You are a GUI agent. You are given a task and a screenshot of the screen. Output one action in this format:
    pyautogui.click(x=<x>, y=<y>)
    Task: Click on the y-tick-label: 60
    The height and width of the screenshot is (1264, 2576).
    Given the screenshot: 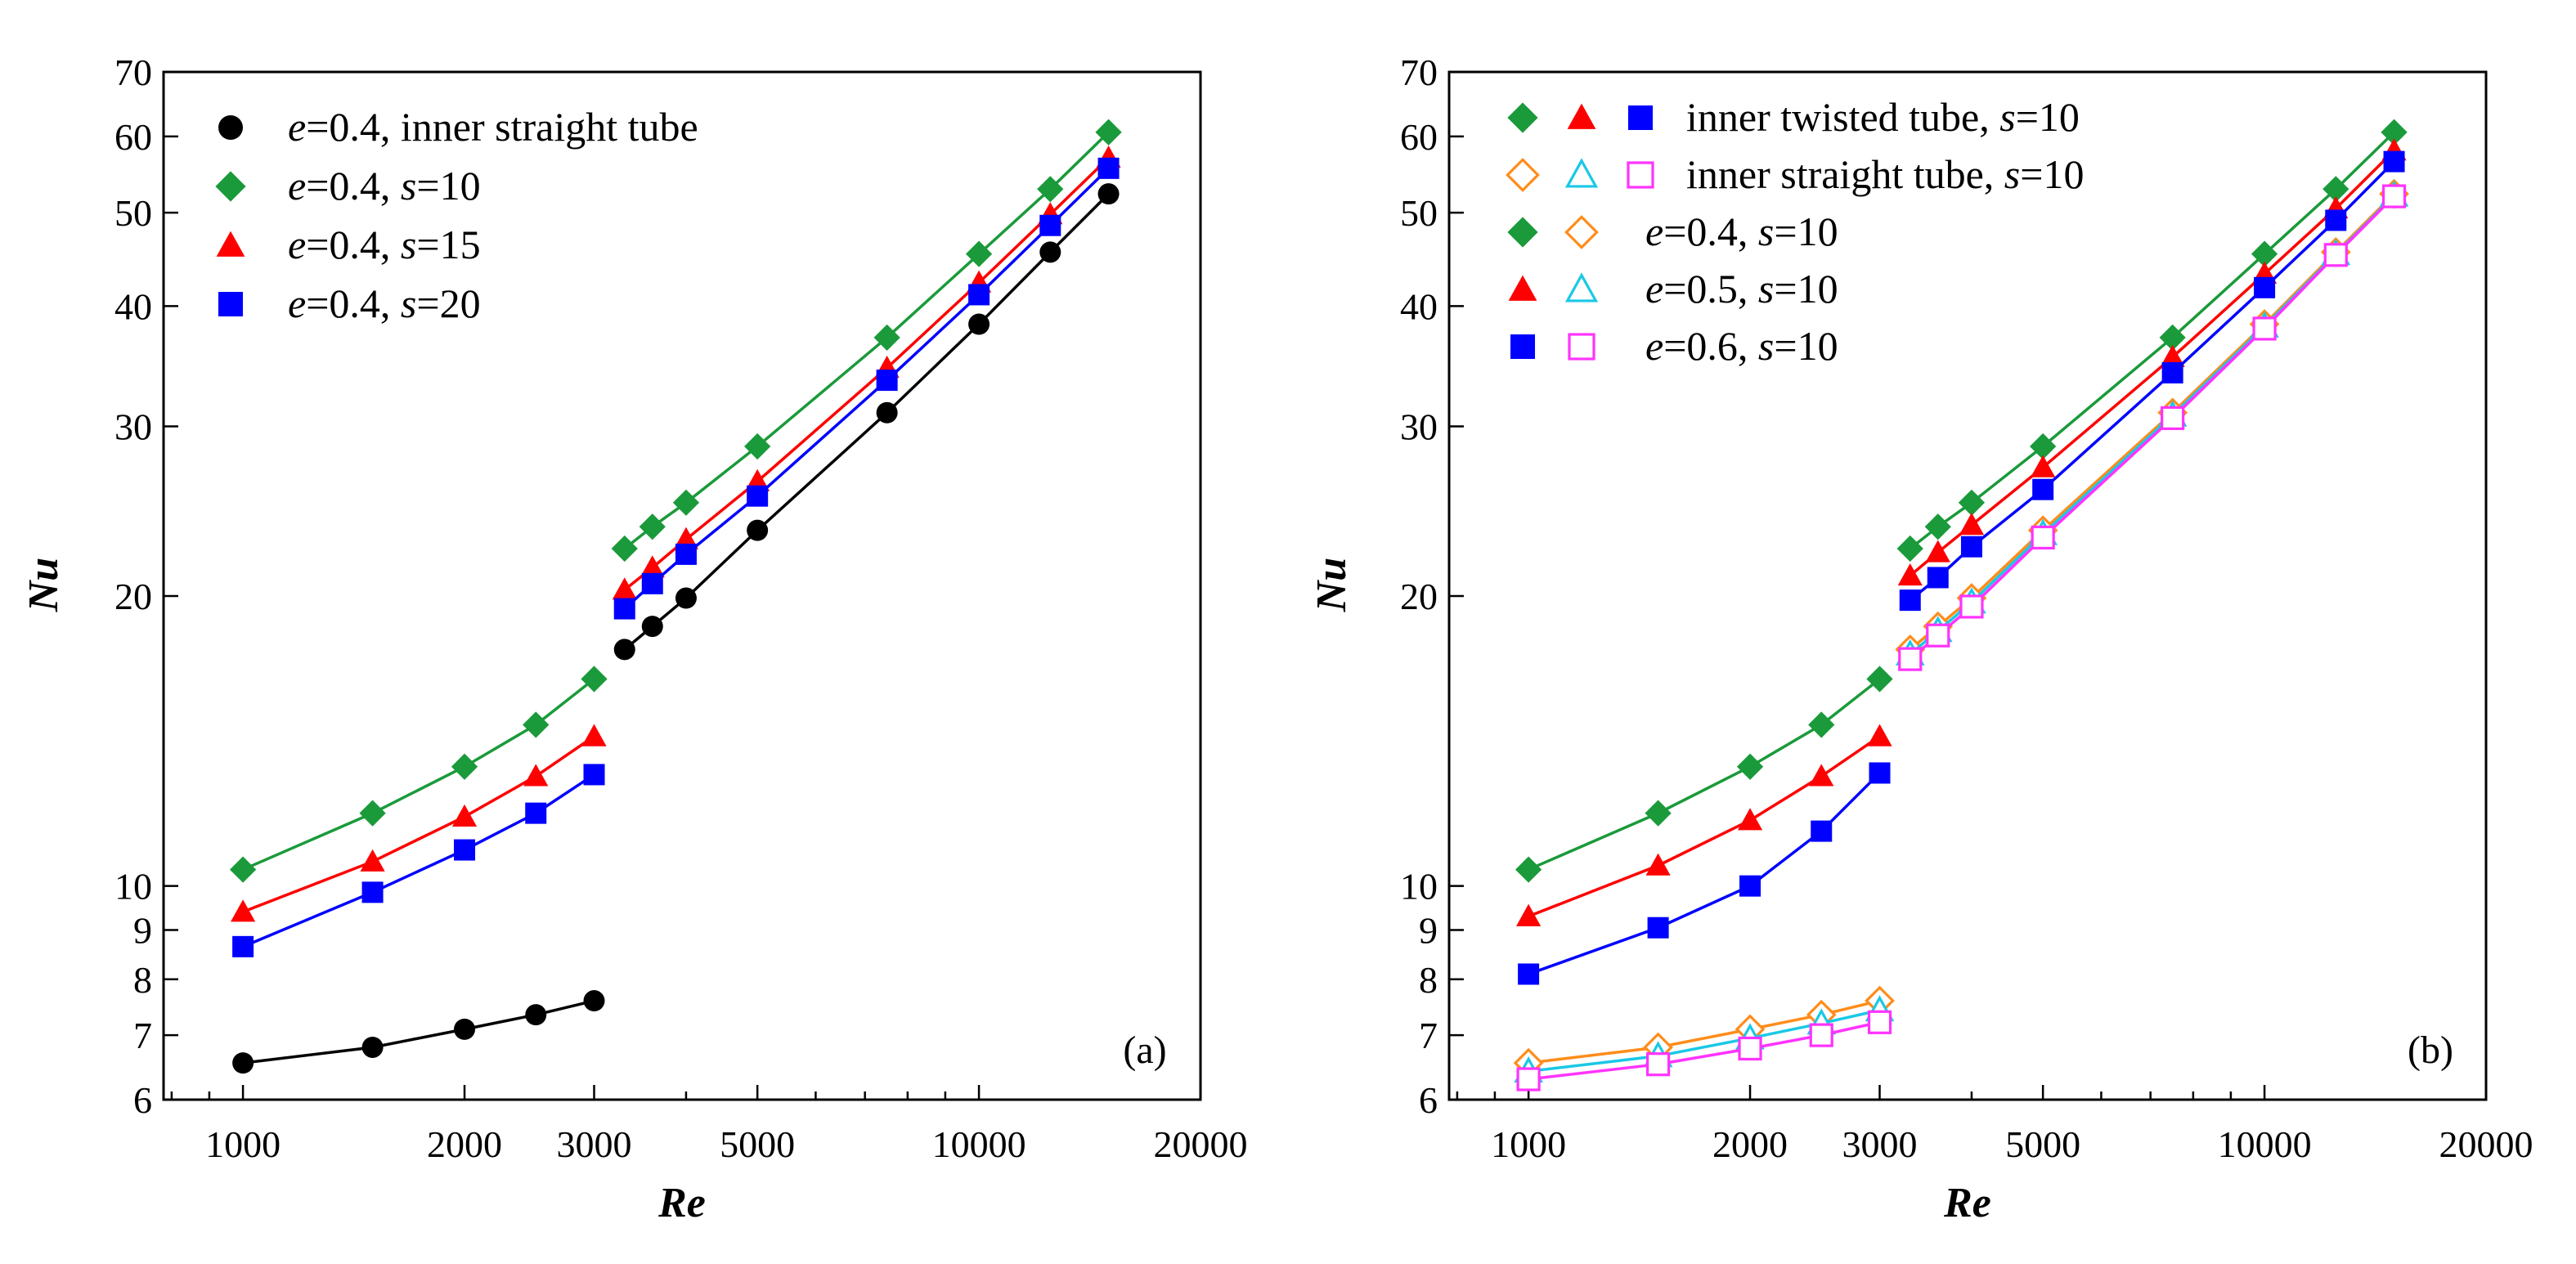 What is the action you would take?
    pyautogui.click(x=1419, y=137)
    